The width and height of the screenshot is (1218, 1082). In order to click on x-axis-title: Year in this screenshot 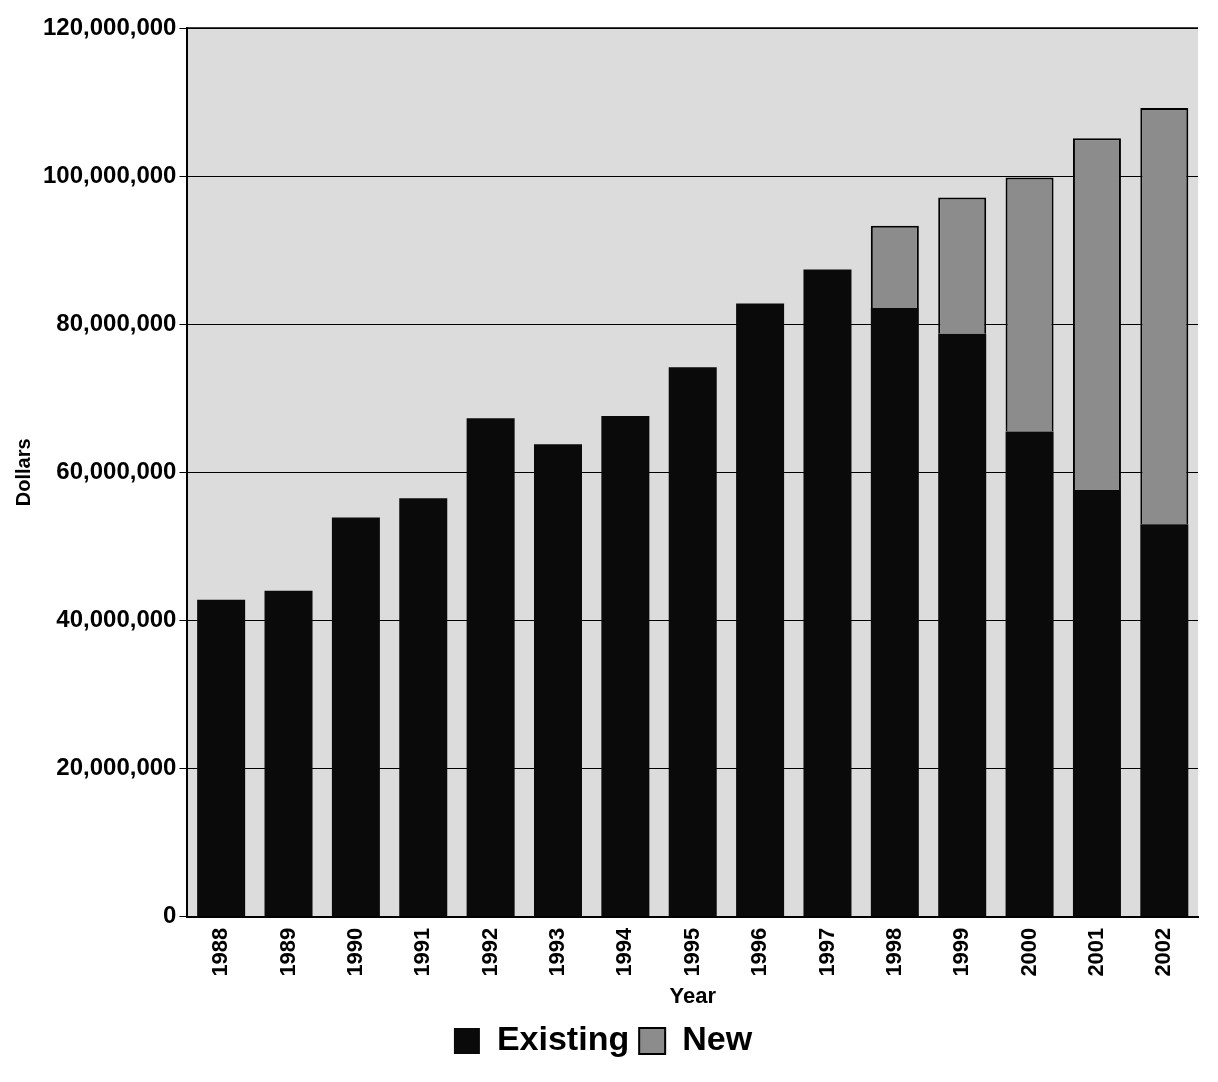, I will do `click(693, 995)`.